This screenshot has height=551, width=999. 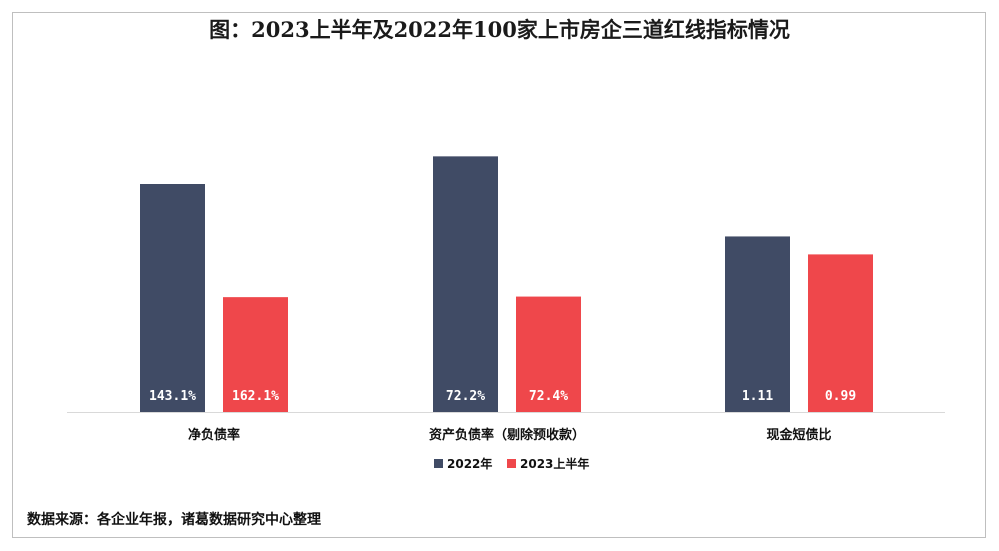 I want to click on chart-title: 图：2023上半年及2022年100家上市房企三道红线指标情况, so click(x=499, y=29).